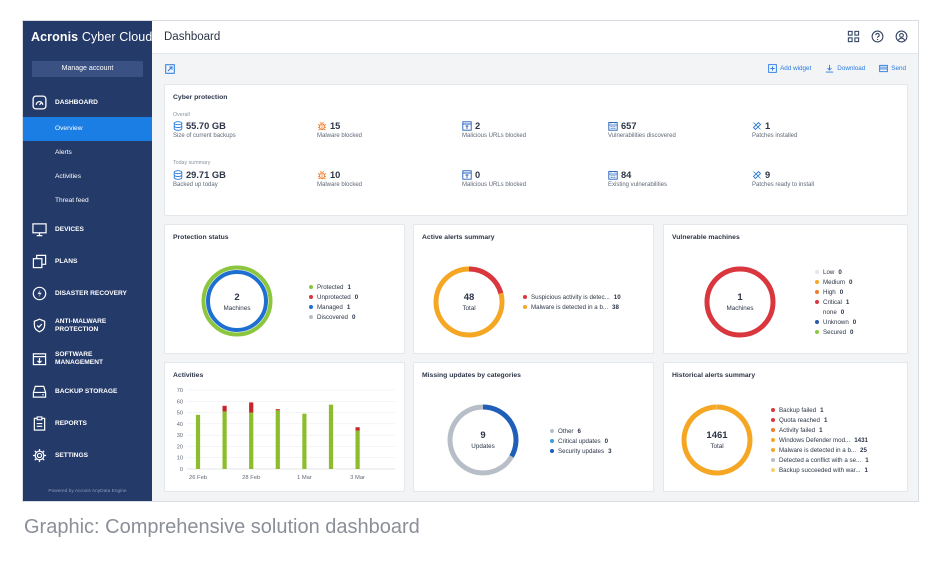  What do you see at coordinates (637, 179) in the screenshot?
I see `metric-existing-vulnerabilities: 84 Existing vulnerabilities` at bounding box center [637, 179].